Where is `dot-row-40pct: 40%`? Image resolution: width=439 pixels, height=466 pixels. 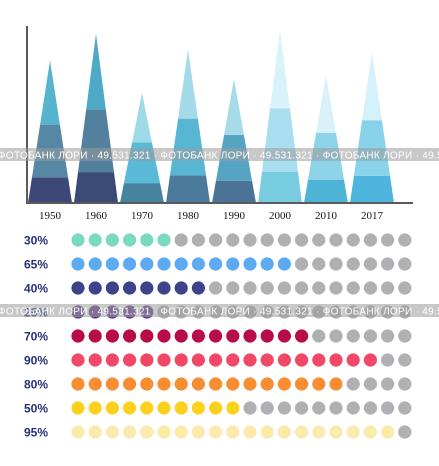 dot-row-40pct: 40% is located at coordinates (218, 288).